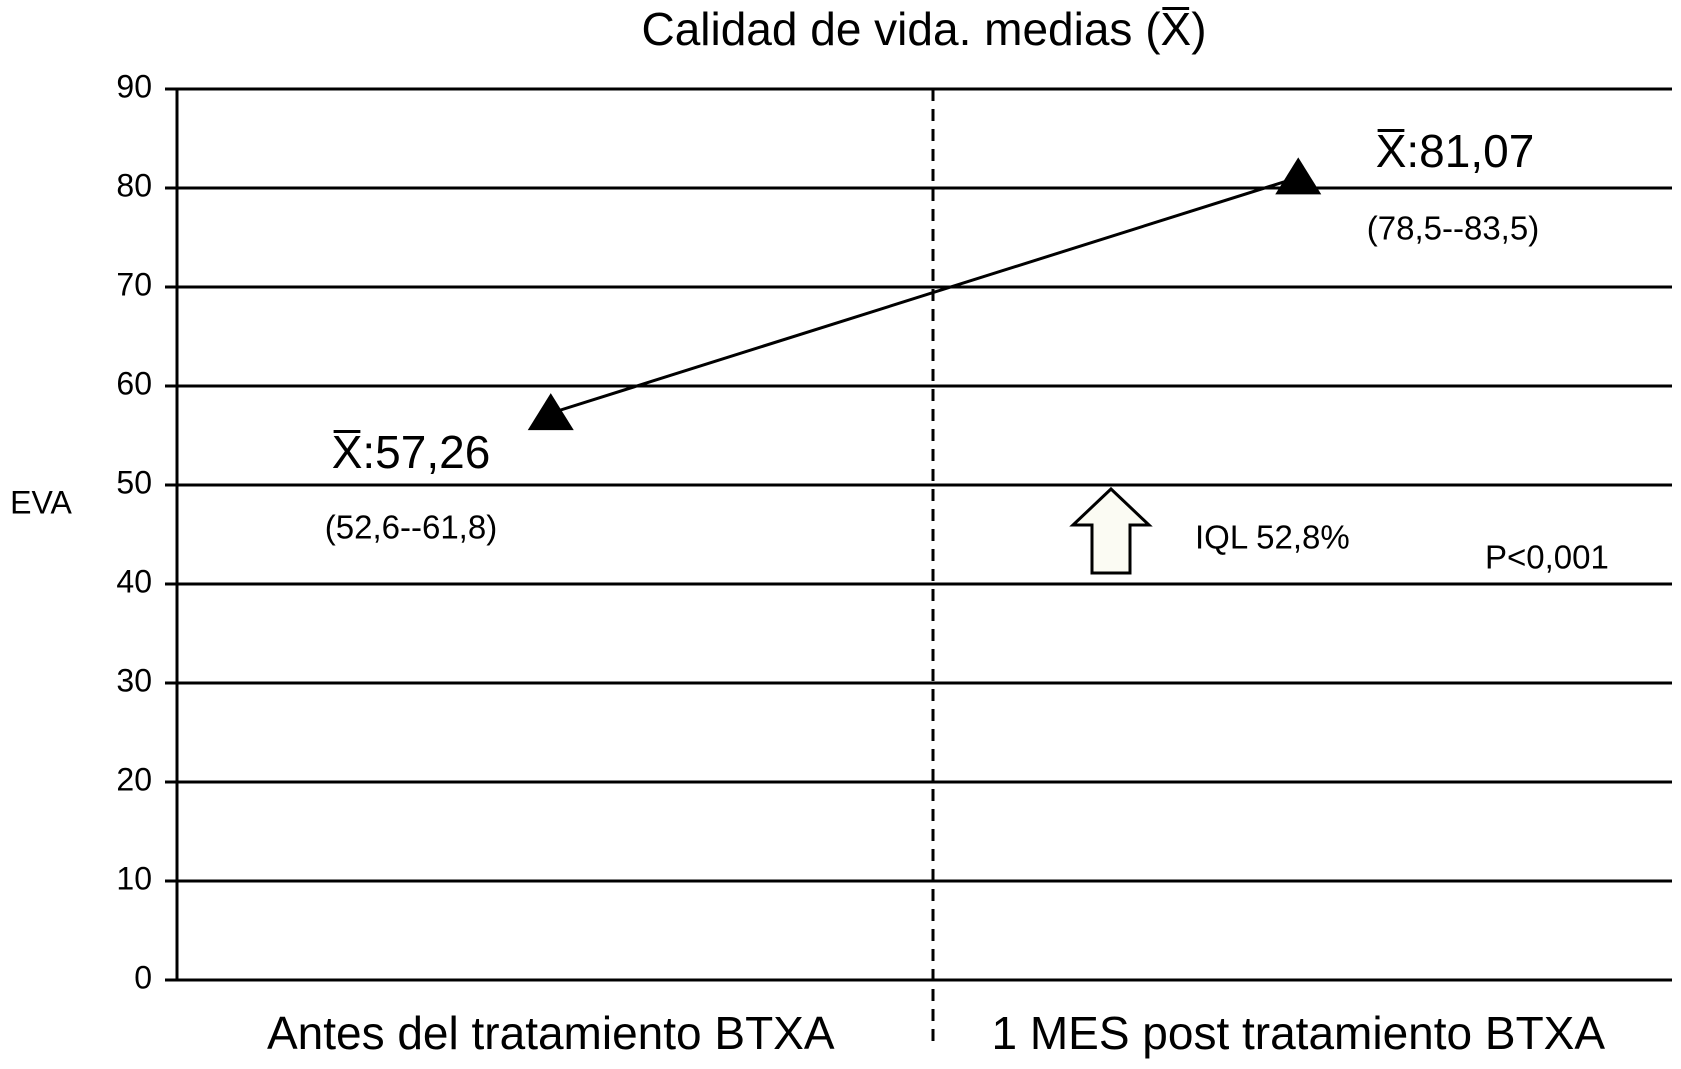  What do you see at coordinates (923, 29) in the screenshot?
I see `chart-title: Calidad de vida. medias (X̅)` at bounding box center [923, 29].